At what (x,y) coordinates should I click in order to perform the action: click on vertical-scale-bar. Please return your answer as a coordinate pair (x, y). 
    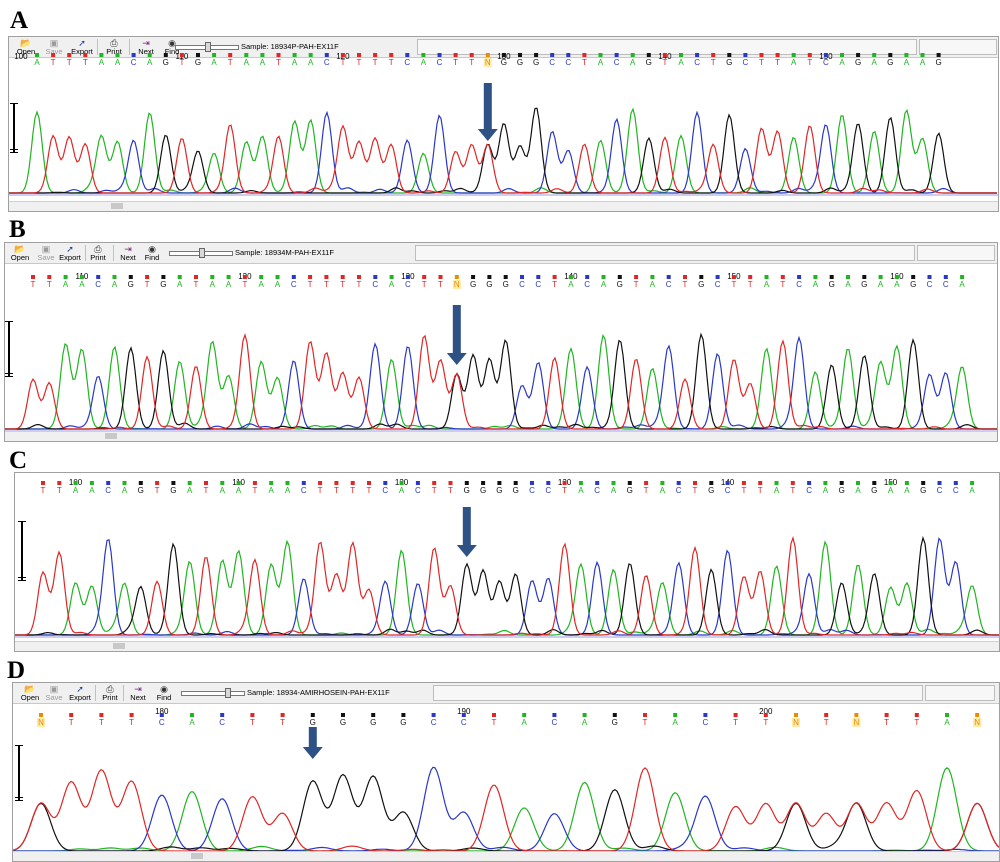
    Looking at the image, I should click on (9, 349).